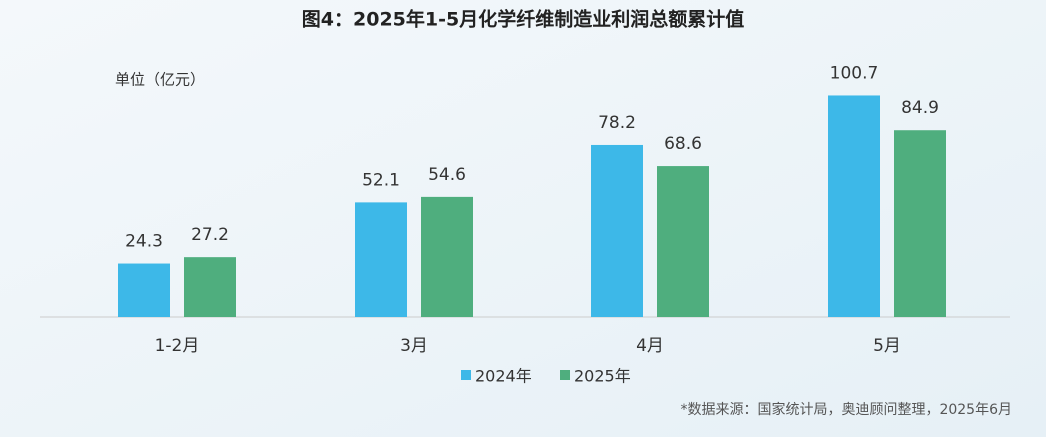 This screenshot has height=437, width=1046. Describe the element at coordinates (144, 242) in the screenshot. I see `value-label: 24.3` at that location.